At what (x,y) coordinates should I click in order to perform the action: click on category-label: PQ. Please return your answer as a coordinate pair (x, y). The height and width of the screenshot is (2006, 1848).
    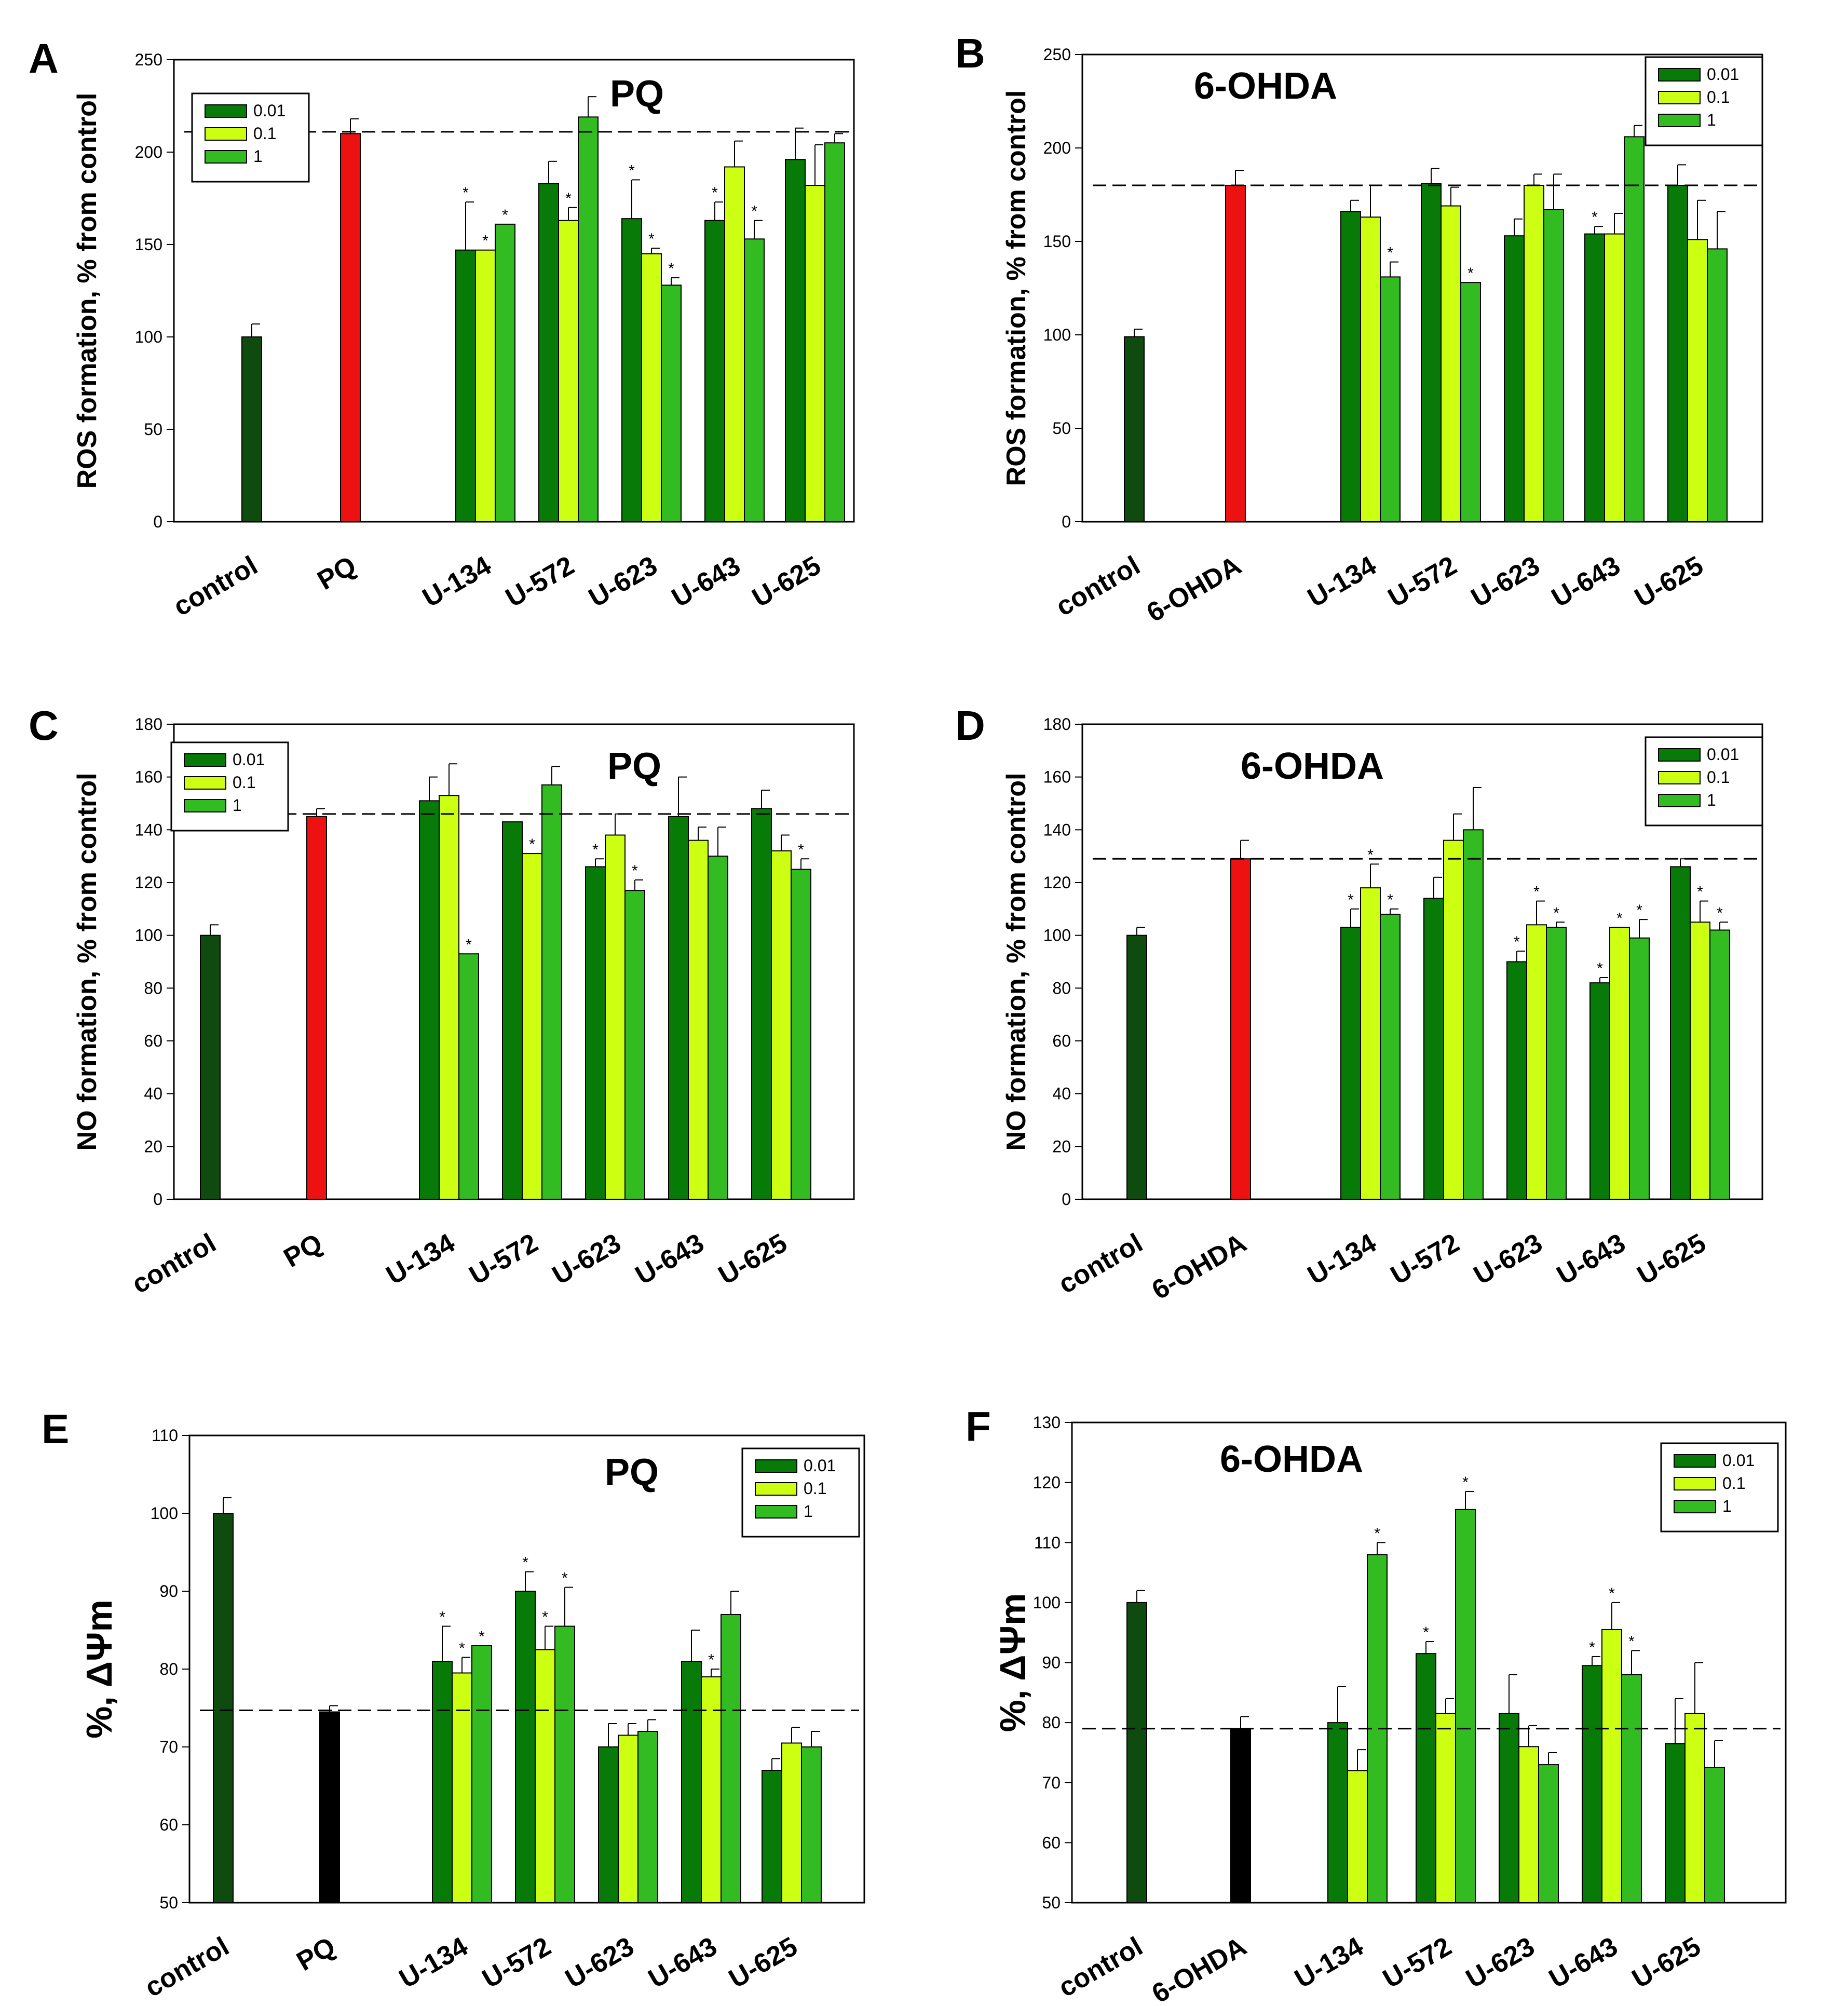
    Looking at the image, I should click on (337, 573).